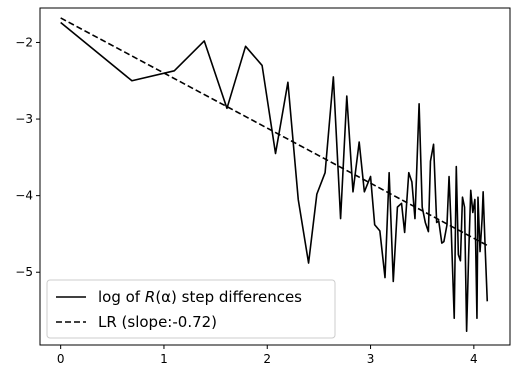 This screenshot has width=513, height=367. What do you see at coordinates (157, 322) in the screenshot?
I see `legend-entry-label: LR (slope:-0.72)` at bounding box center [157, 322].